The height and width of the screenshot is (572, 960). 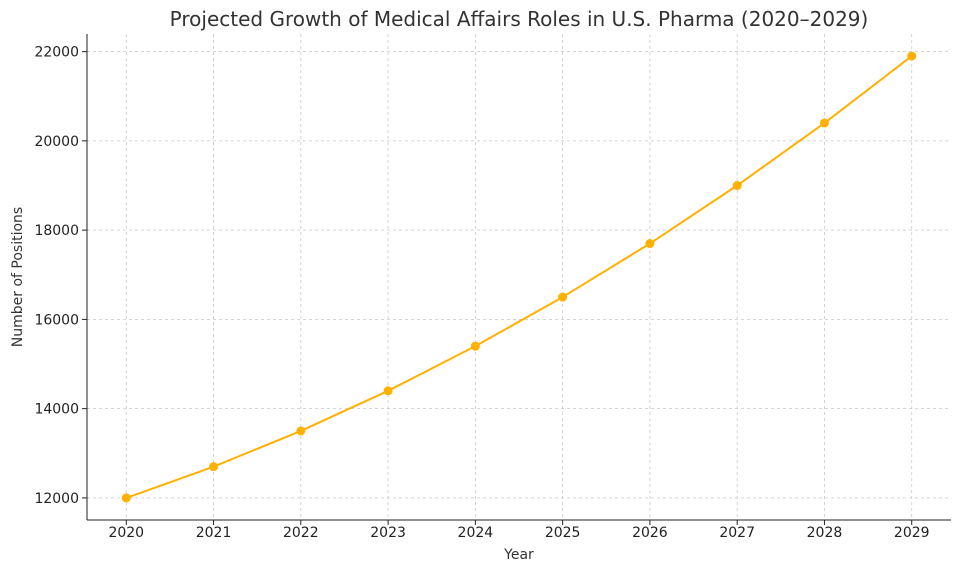 What do you see at coordinates (56, 142) in the screenshot?
I see `y-tick-label: 20000` at bounding box center [56, 142].